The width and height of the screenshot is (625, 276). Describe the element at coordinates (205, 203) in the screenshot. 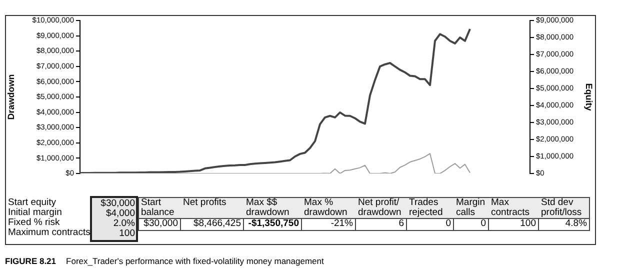

I see `text: Net profits` at that location.